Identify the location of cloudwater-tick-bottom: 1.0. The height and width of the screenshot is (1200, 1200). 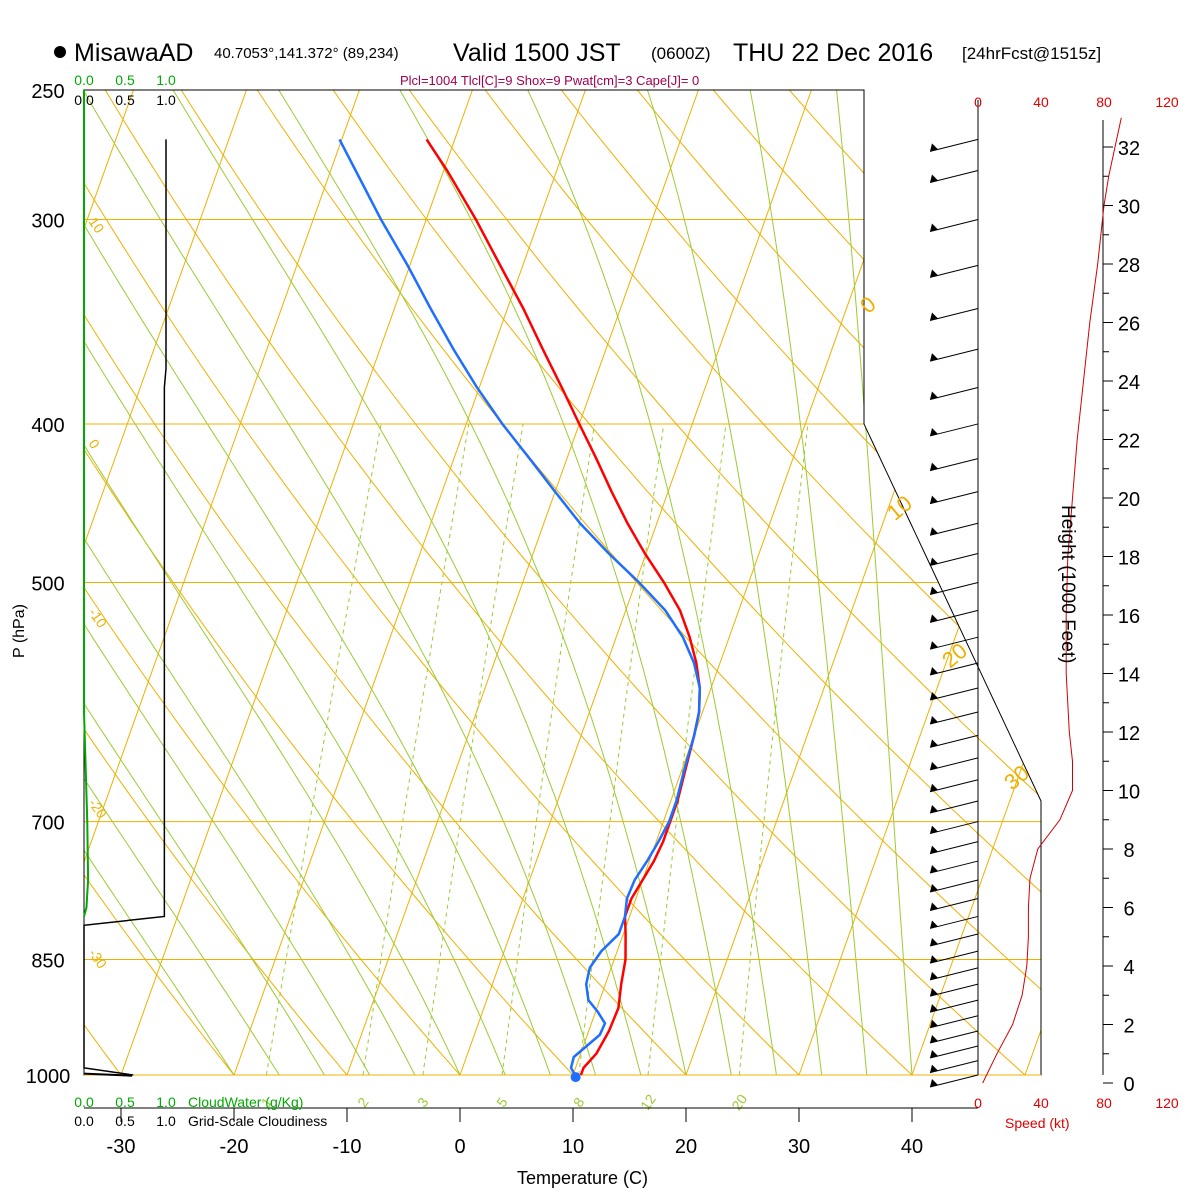
(166, 1102).